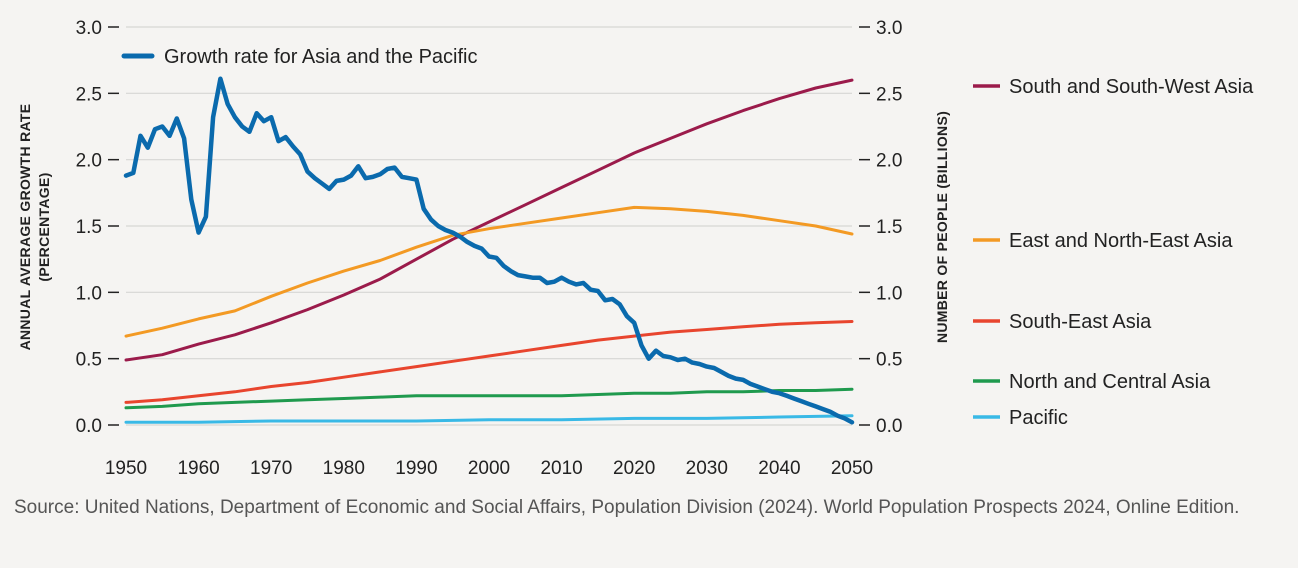 The height and width of the screenshot is (568, 1298). I want to click on inside-legend: Growth rate for Asia and the Pacific, so click(299, 57).